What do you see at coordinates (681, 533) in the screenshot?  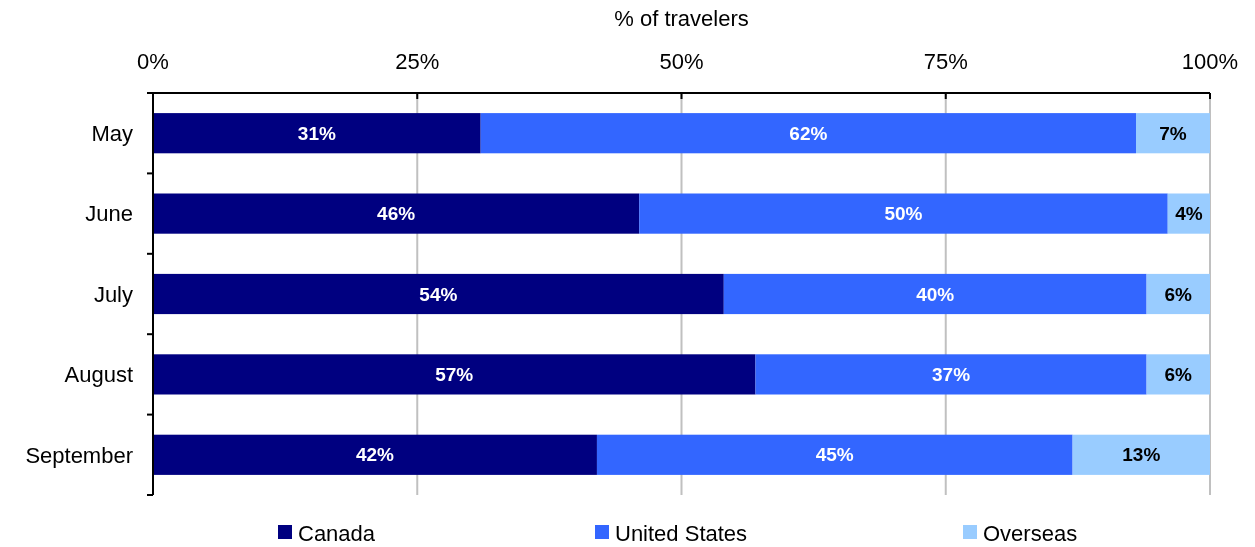 I see `legend-label: United States` at bounding box center [681, 533].